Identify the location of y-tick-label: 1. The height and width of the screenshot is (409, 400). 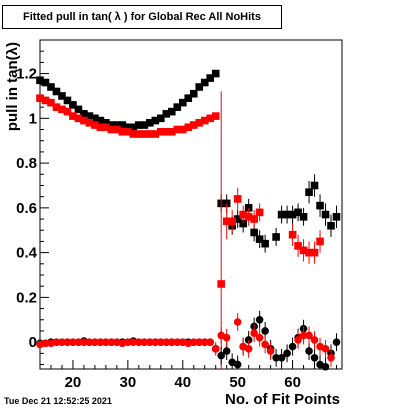
(33, 118).